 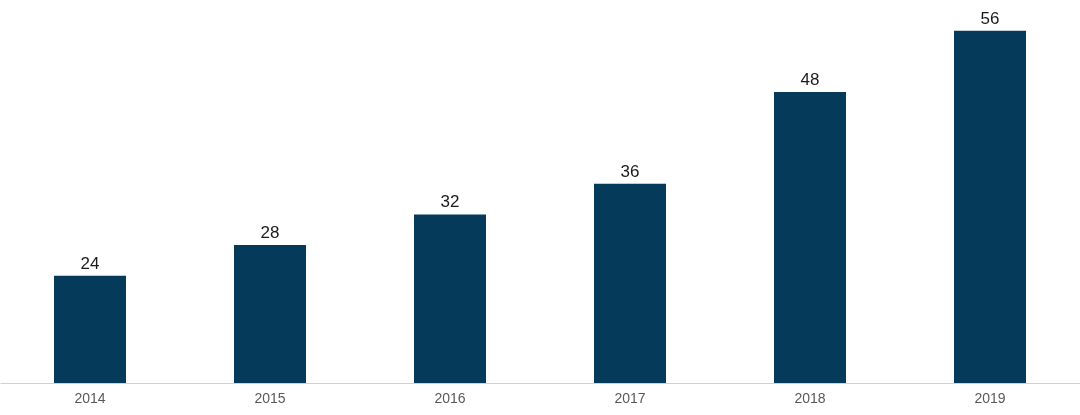 What do you see at coordinates (990, 397) in the screenshot?
I see `x-tick-label: 2019` at bounding box center [990, 397].